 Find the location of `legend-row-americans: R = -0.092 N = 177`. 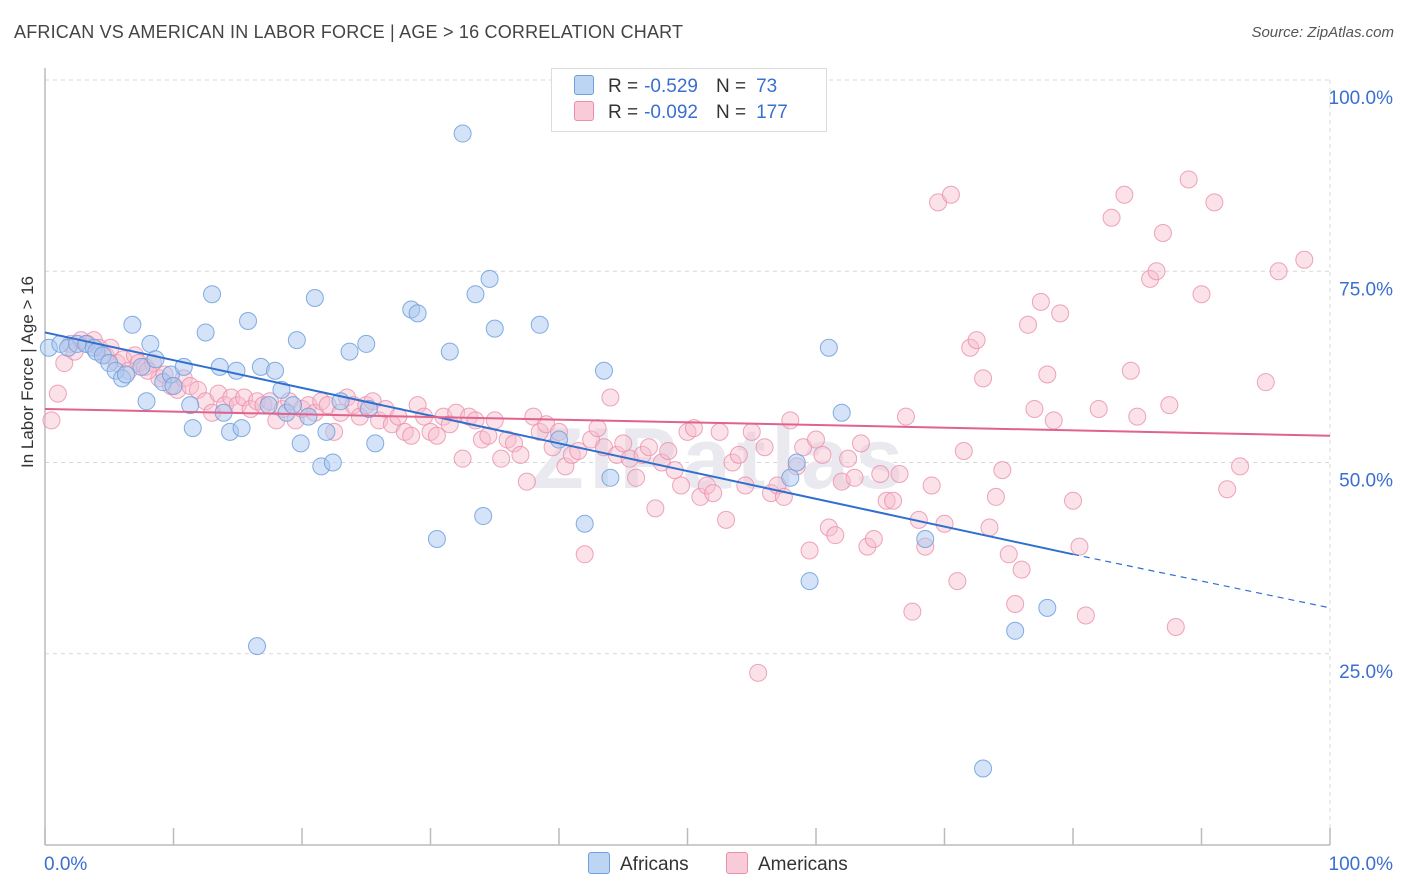

legend-row-americans: R = -0.092 N = 177 is located at coordinates (681, 114).